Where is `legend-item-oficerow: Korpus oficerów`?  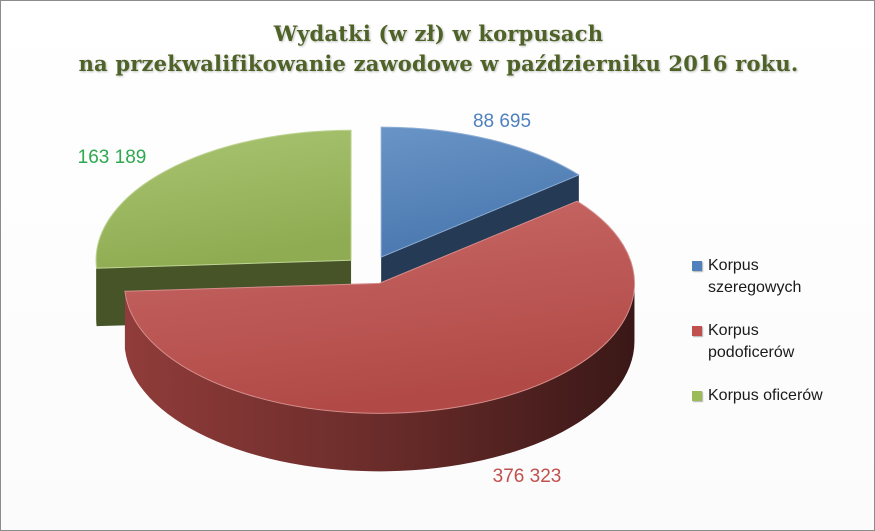 legend-item-oficerow: Korpus oficerów is located at coordinates (777, 396).